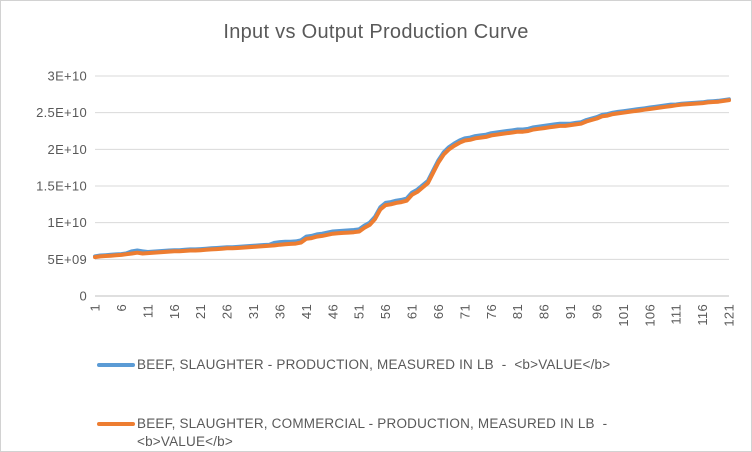 The height and width of the screenshot is (452, 752). What do you see at coordinates (649, 315) in the screenshot?
I see `x-tick-label: 106` at bounding box center [649, 315].